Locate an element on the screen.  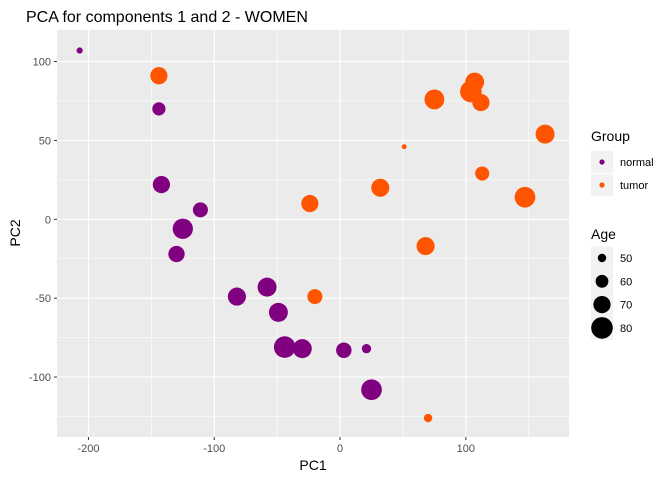
x-tick-label: -200 is located at coordinates (88, 449).